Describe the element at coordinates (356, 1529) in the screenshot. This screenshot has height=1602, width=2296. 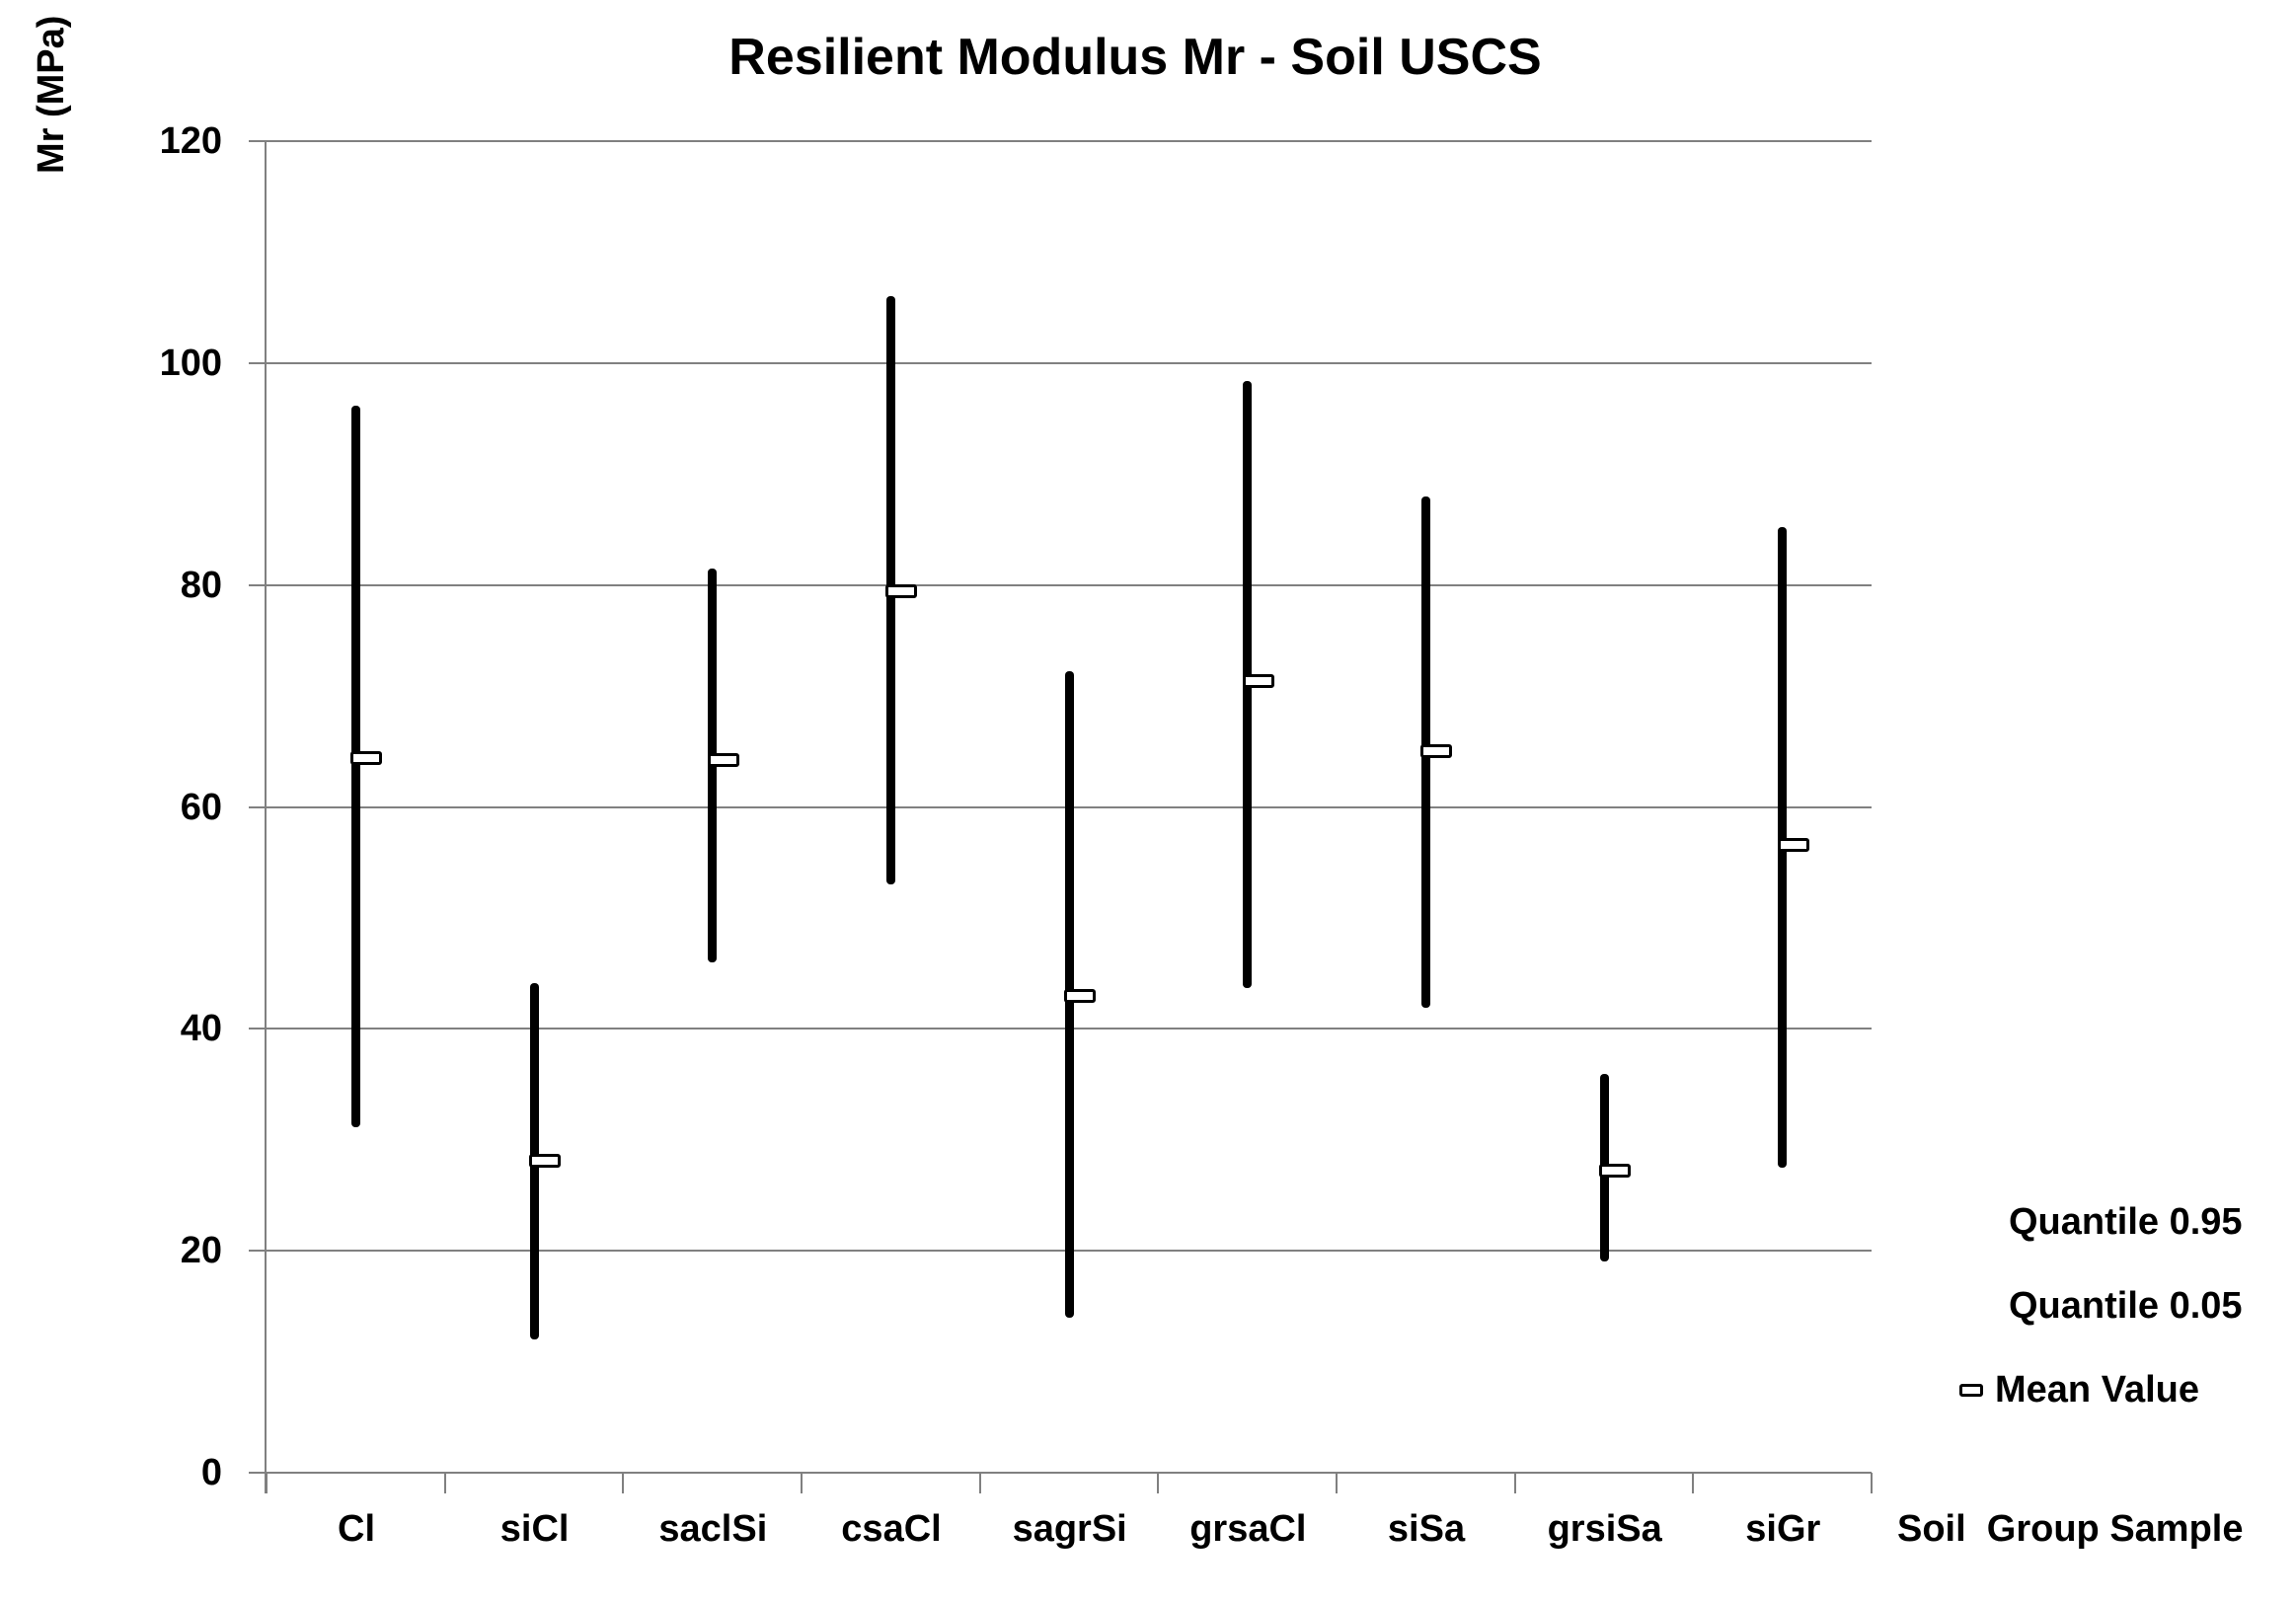
I see `category-label: Cl` at that location.